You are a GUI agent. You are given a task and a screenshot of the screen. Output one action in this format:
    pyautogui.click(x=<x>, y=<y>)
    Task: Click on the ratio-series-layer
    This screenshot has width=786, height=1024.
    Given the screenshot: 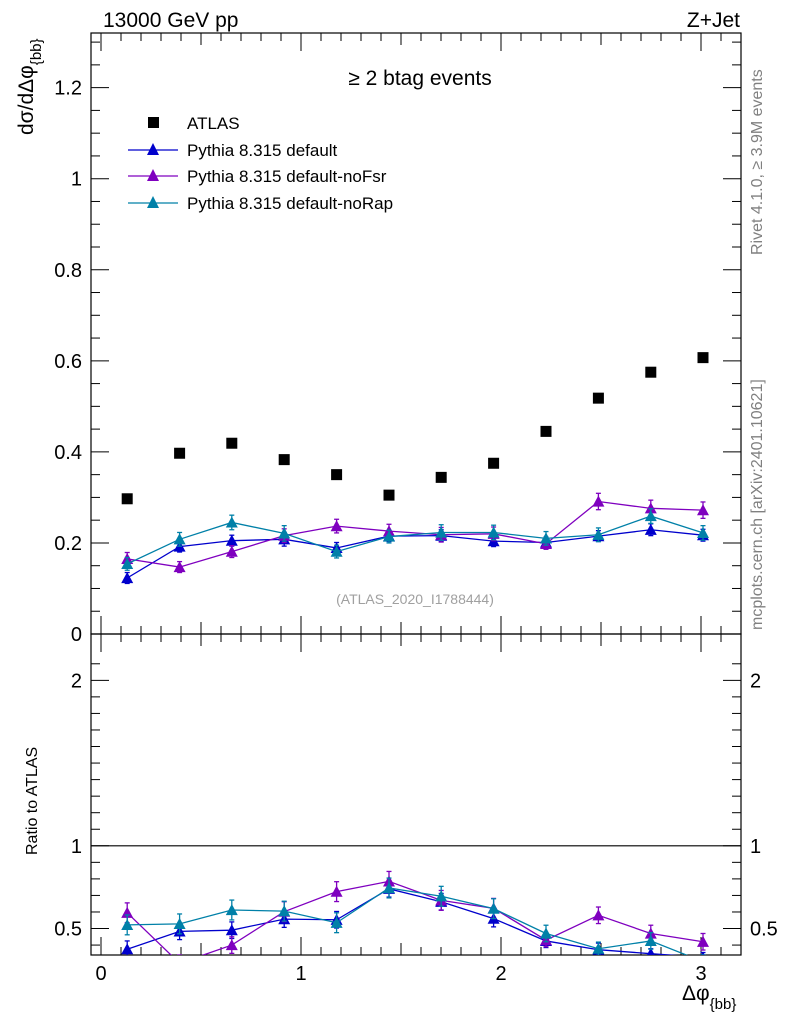 What is the action you would take?
    pyautogui.click(x=415, y=919)
    